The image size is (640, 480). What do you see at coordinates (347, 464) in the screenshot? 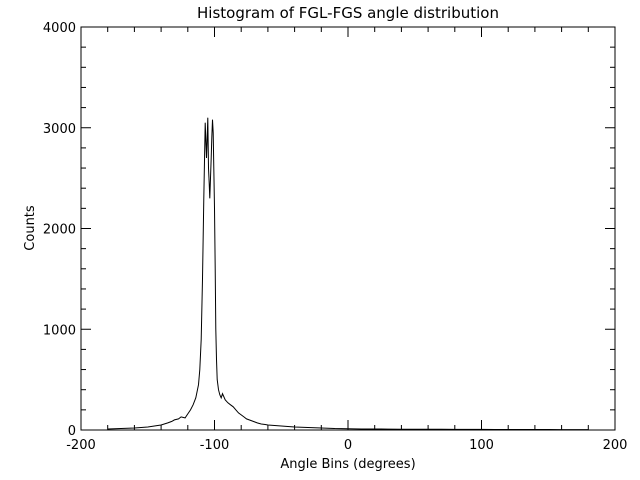
I see `x-axis-label: Angle Bins (degrees)` at bounding box center [347, 464].